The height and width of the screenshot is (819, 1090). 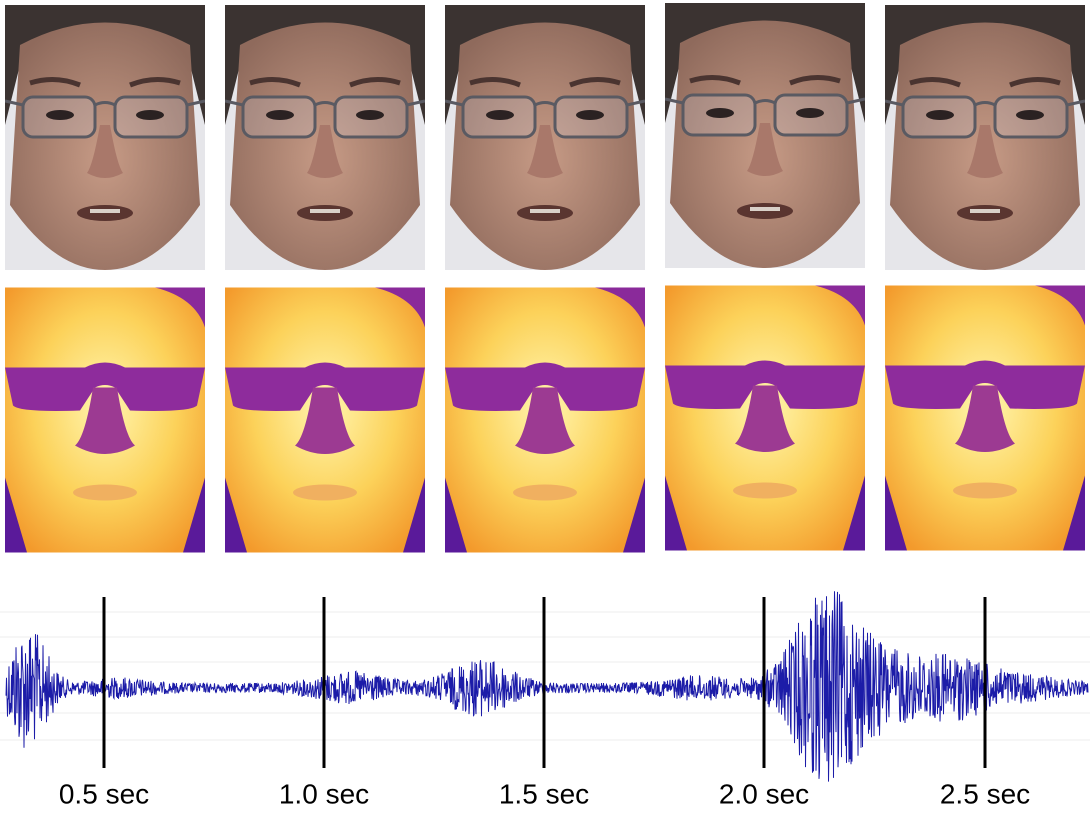 I want to click on time-label: 0.5 sec, so click(x=104, y=793).